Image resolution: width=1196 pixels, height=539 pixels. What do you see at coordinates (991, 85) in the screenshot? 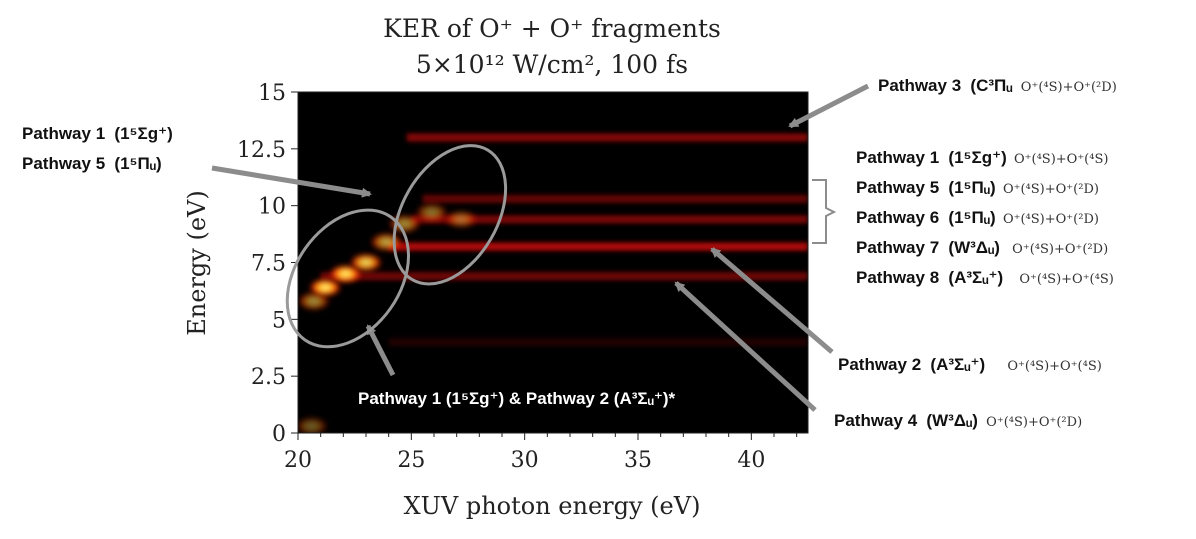
I see `annotation-pathway3-state: (C³Πᵤ` at bounding box center [991, 85].